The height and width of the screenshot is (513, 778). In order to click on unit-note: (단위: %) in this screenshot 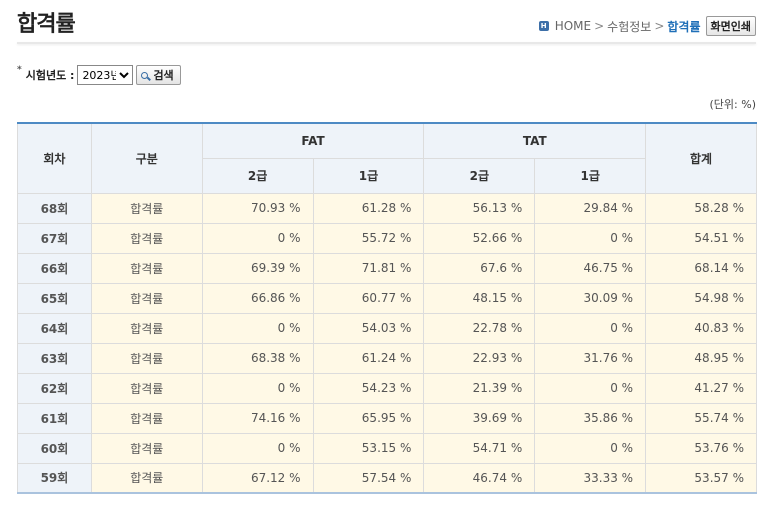, I will do `click(732, 104)`.